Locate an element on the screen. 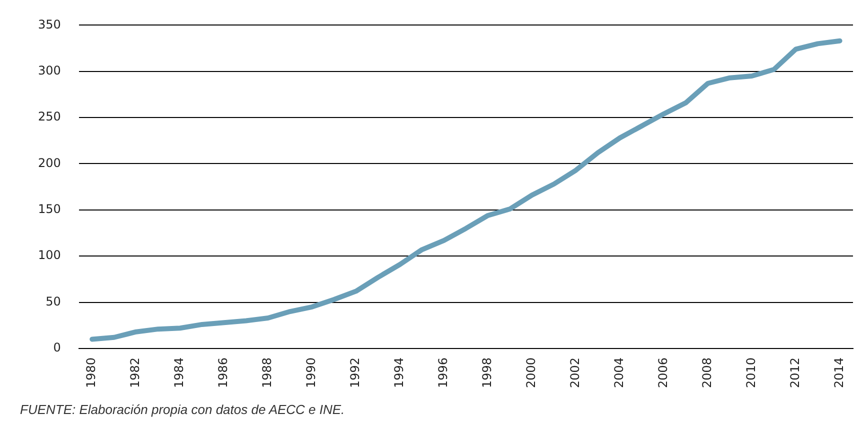 The image size is (865, 426). x-tick-label: 1998 is located at coordinates (487, 372).